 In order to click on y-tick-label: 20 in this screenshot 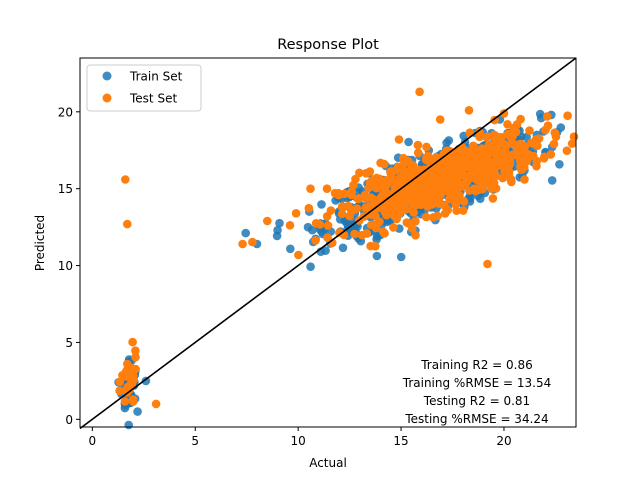, I will do `click(65, 112)`.